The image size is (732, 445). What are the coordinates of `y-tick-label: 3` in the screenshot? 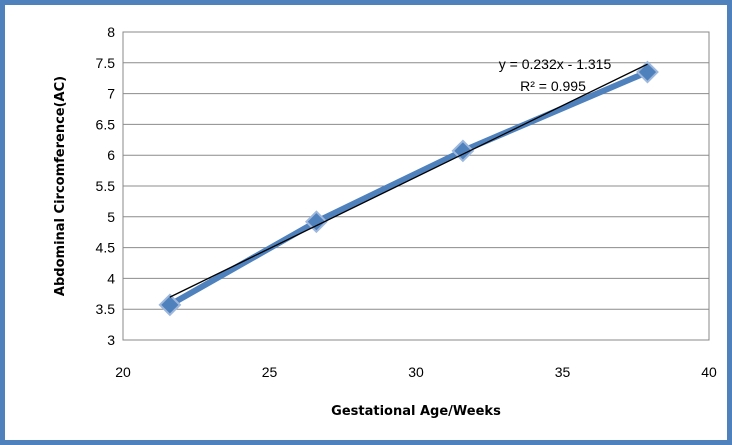 It's located at (111, 340).